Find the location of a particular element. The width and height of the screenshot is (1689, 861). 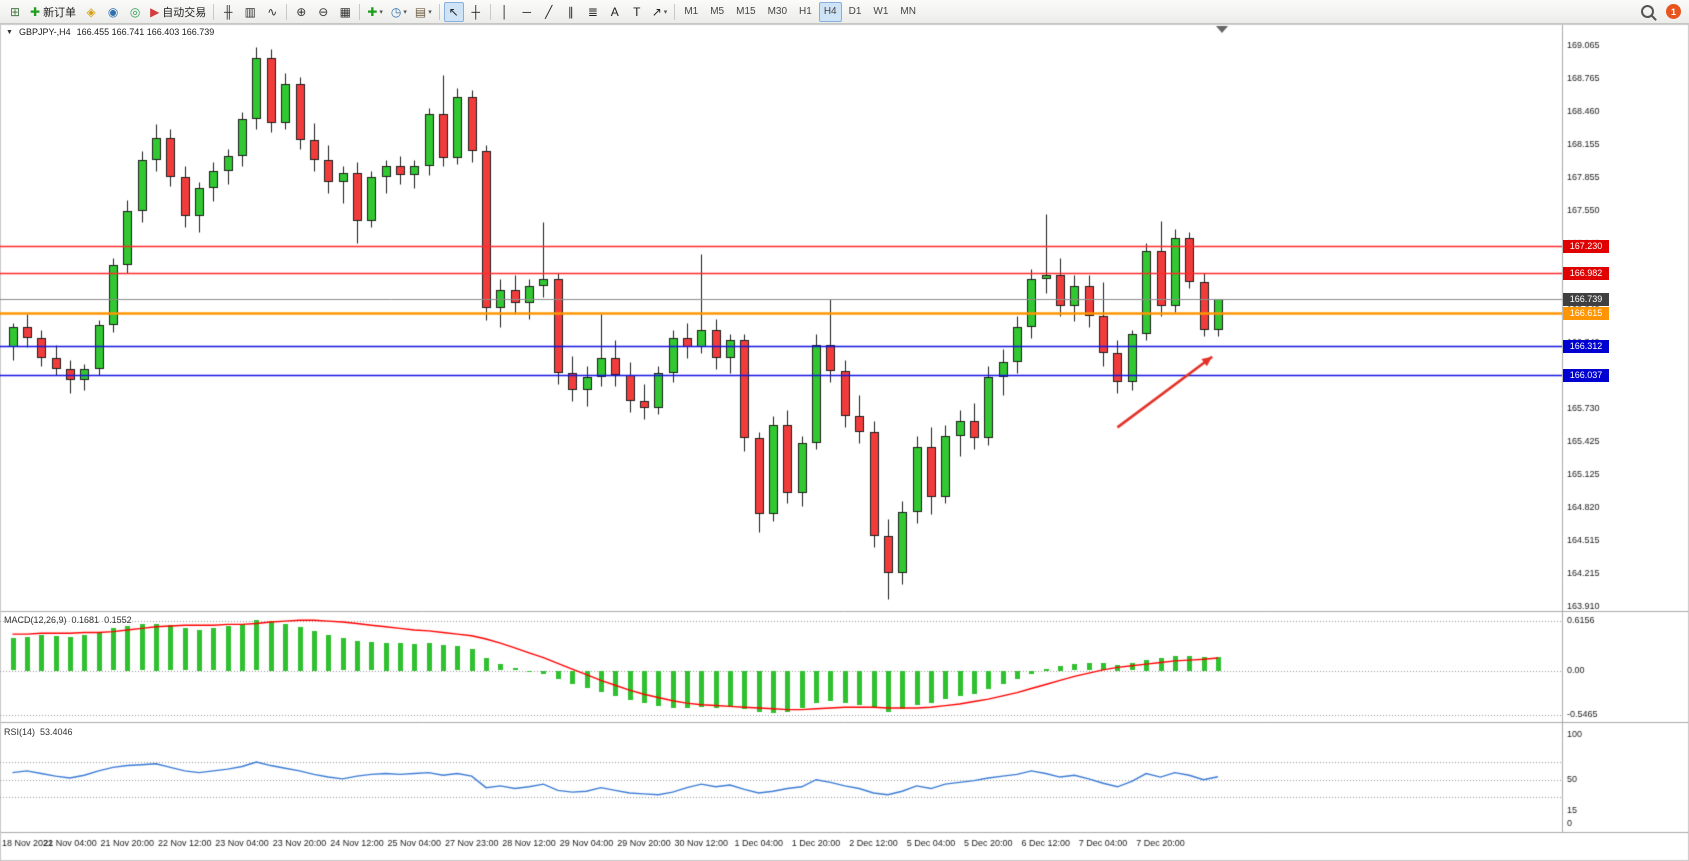

new-order-button-label: 新订单 is located at coordinates (60, 12).